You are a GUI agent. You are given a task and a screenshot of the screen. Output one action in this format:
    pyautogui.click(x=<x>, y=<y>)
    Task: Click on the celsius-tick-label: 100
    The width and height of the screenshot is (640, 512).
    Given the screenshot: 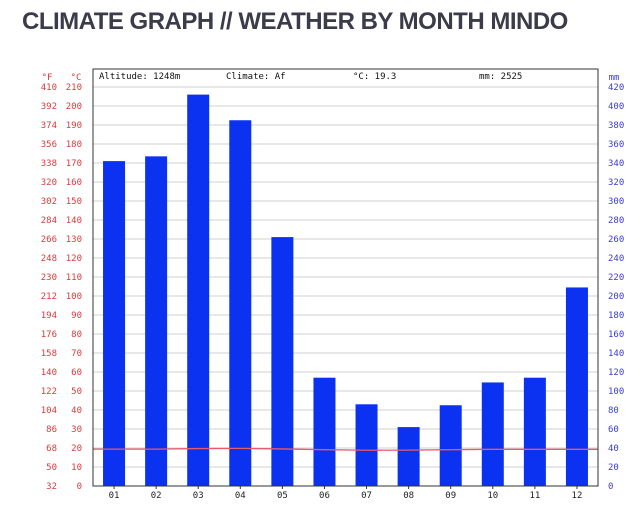 What is the action you would take?
    pyautogui.click(x=74, y=297)
    